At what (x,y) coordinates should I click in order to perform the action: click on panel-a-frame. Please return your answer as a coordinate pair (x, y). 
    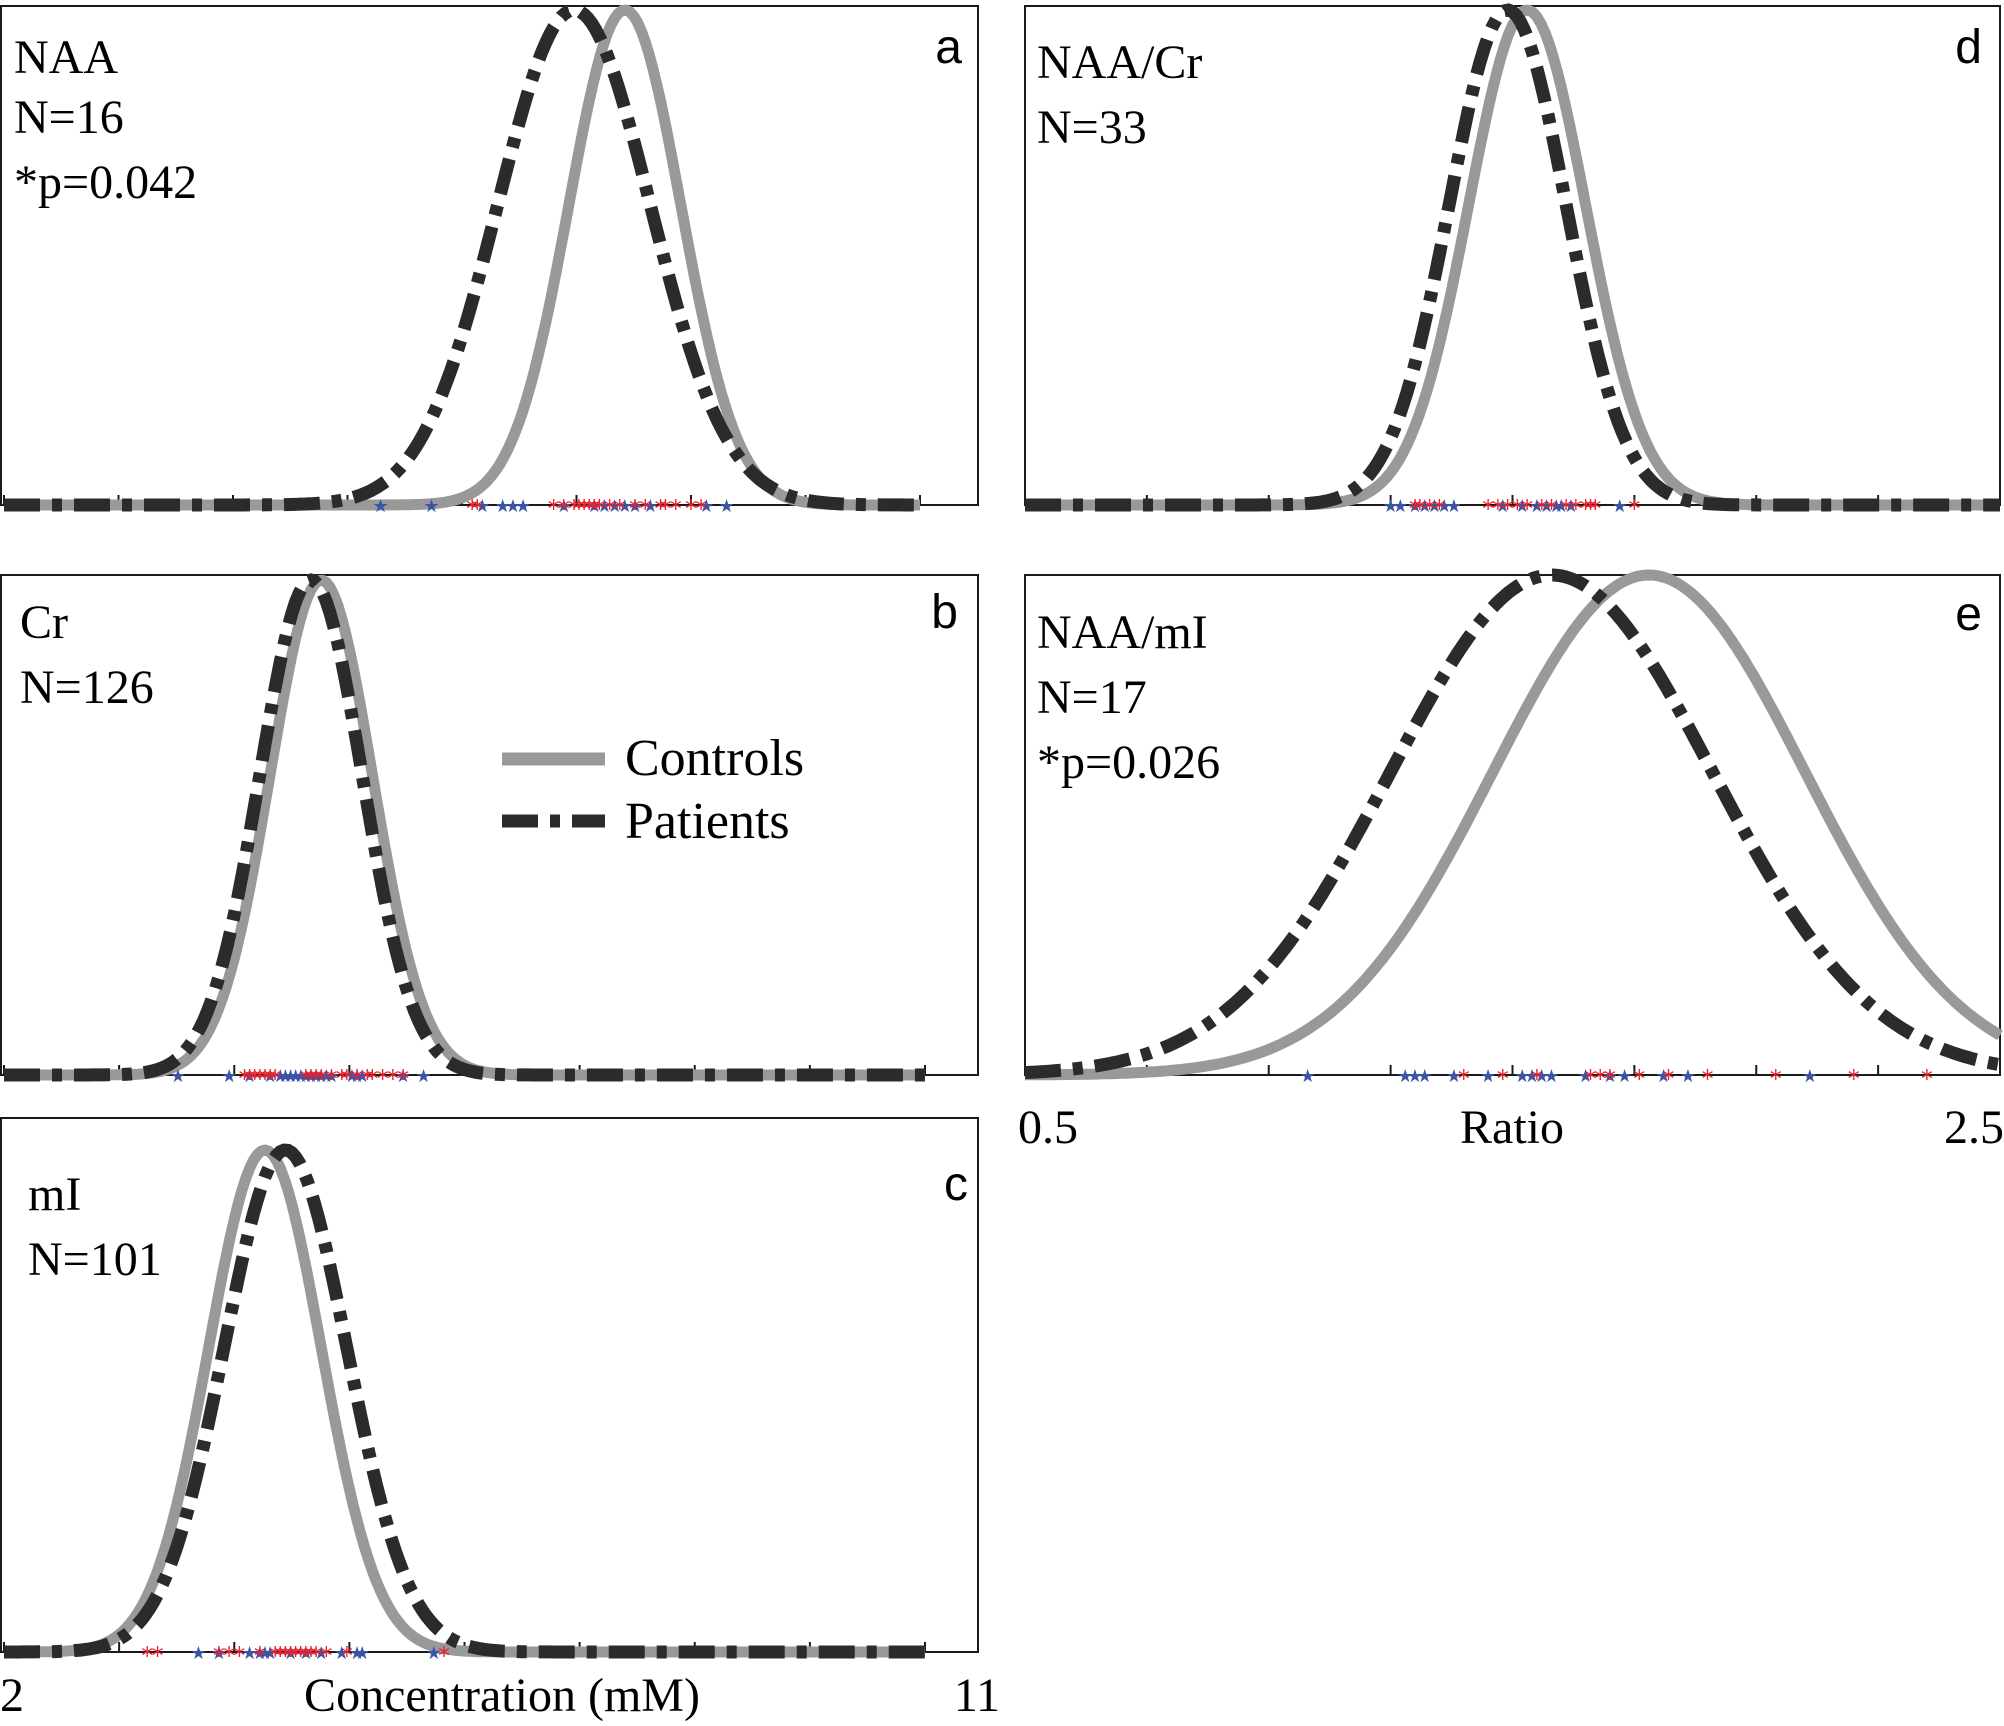
    Looking at the image, I should click on (489, 255).